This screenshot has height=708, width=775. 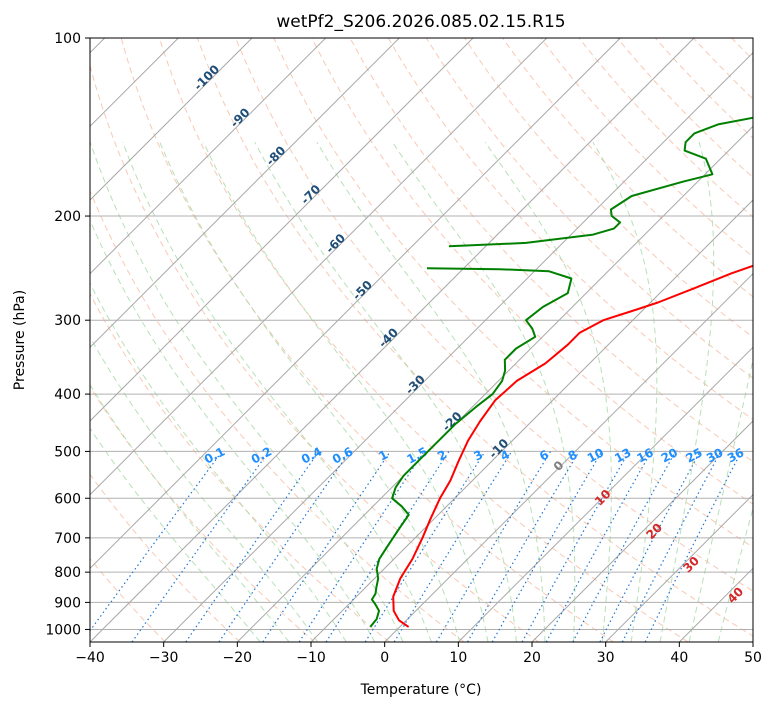 What do you see at coordinates (63, 630) in the screenshot?
I see `y-tick-label: 1000` at bounding box center [63, 630].